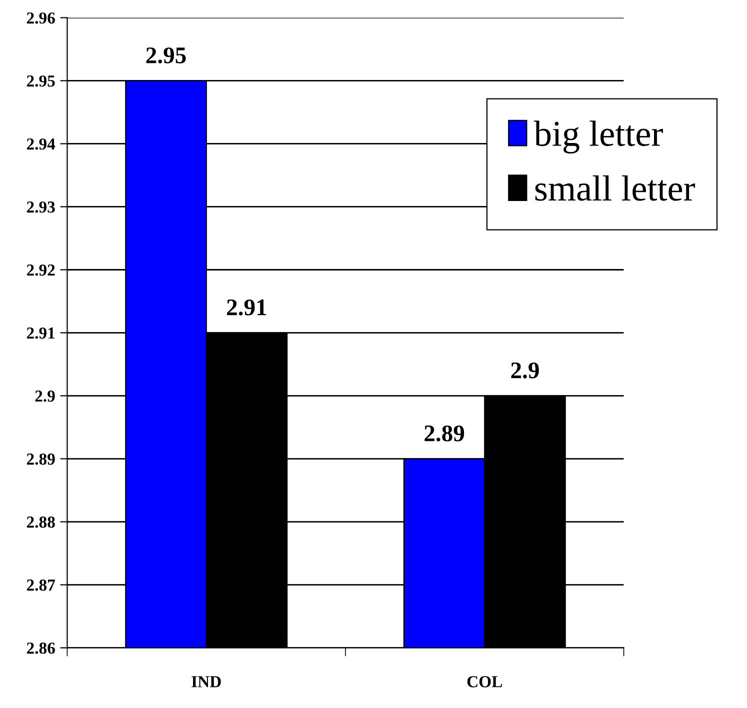  What do you see at coordinates (40, 459) in the screenshot?
I see `y-tick-label: 2.89` at bounding box center [40, 459].